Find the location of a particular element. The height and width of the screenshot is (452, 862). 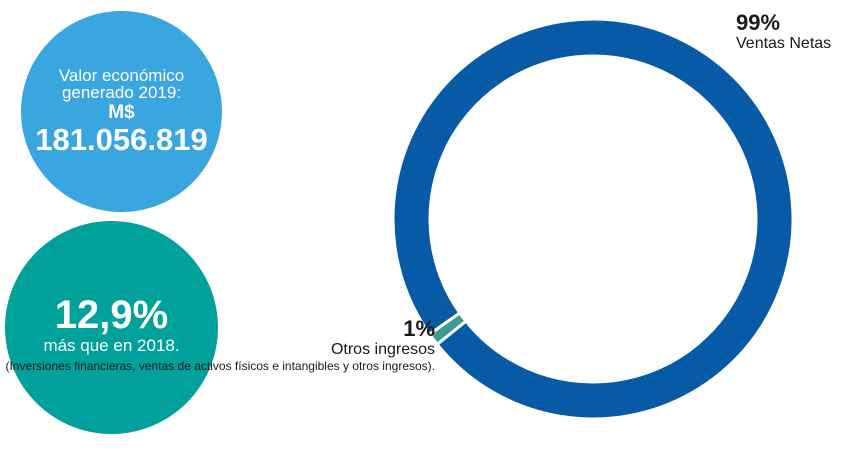

growth-text: más que en 2018. is located at coordinates (111, 345).